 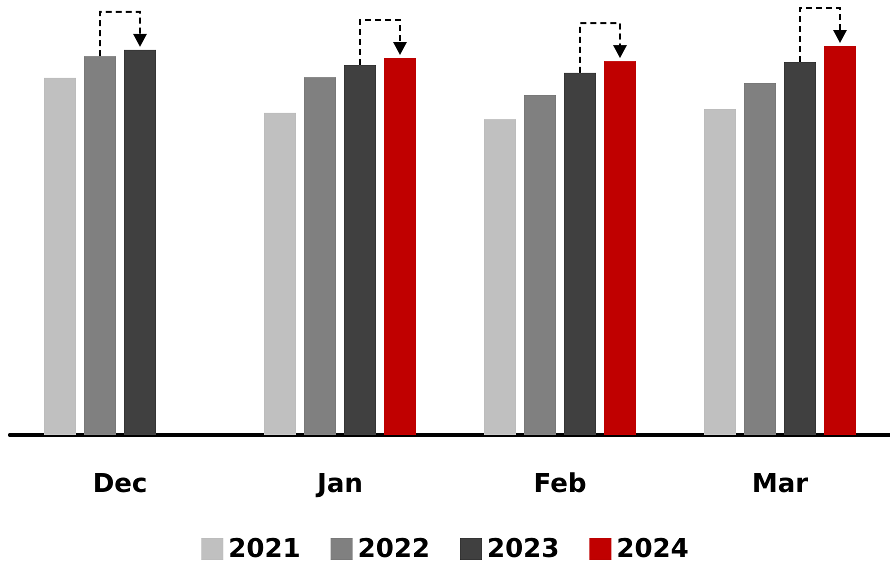 I want to click on x-tick-label: Jan, so click(x=339, y=484).